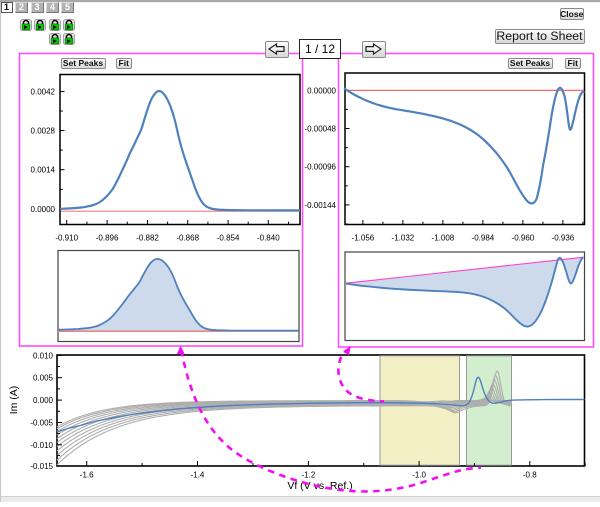 The width and height of the screenshot is (600, 507). Describe the element at coordinates (321, 90) in the screenshot. I see `svg-text: 0.00000` at that location.